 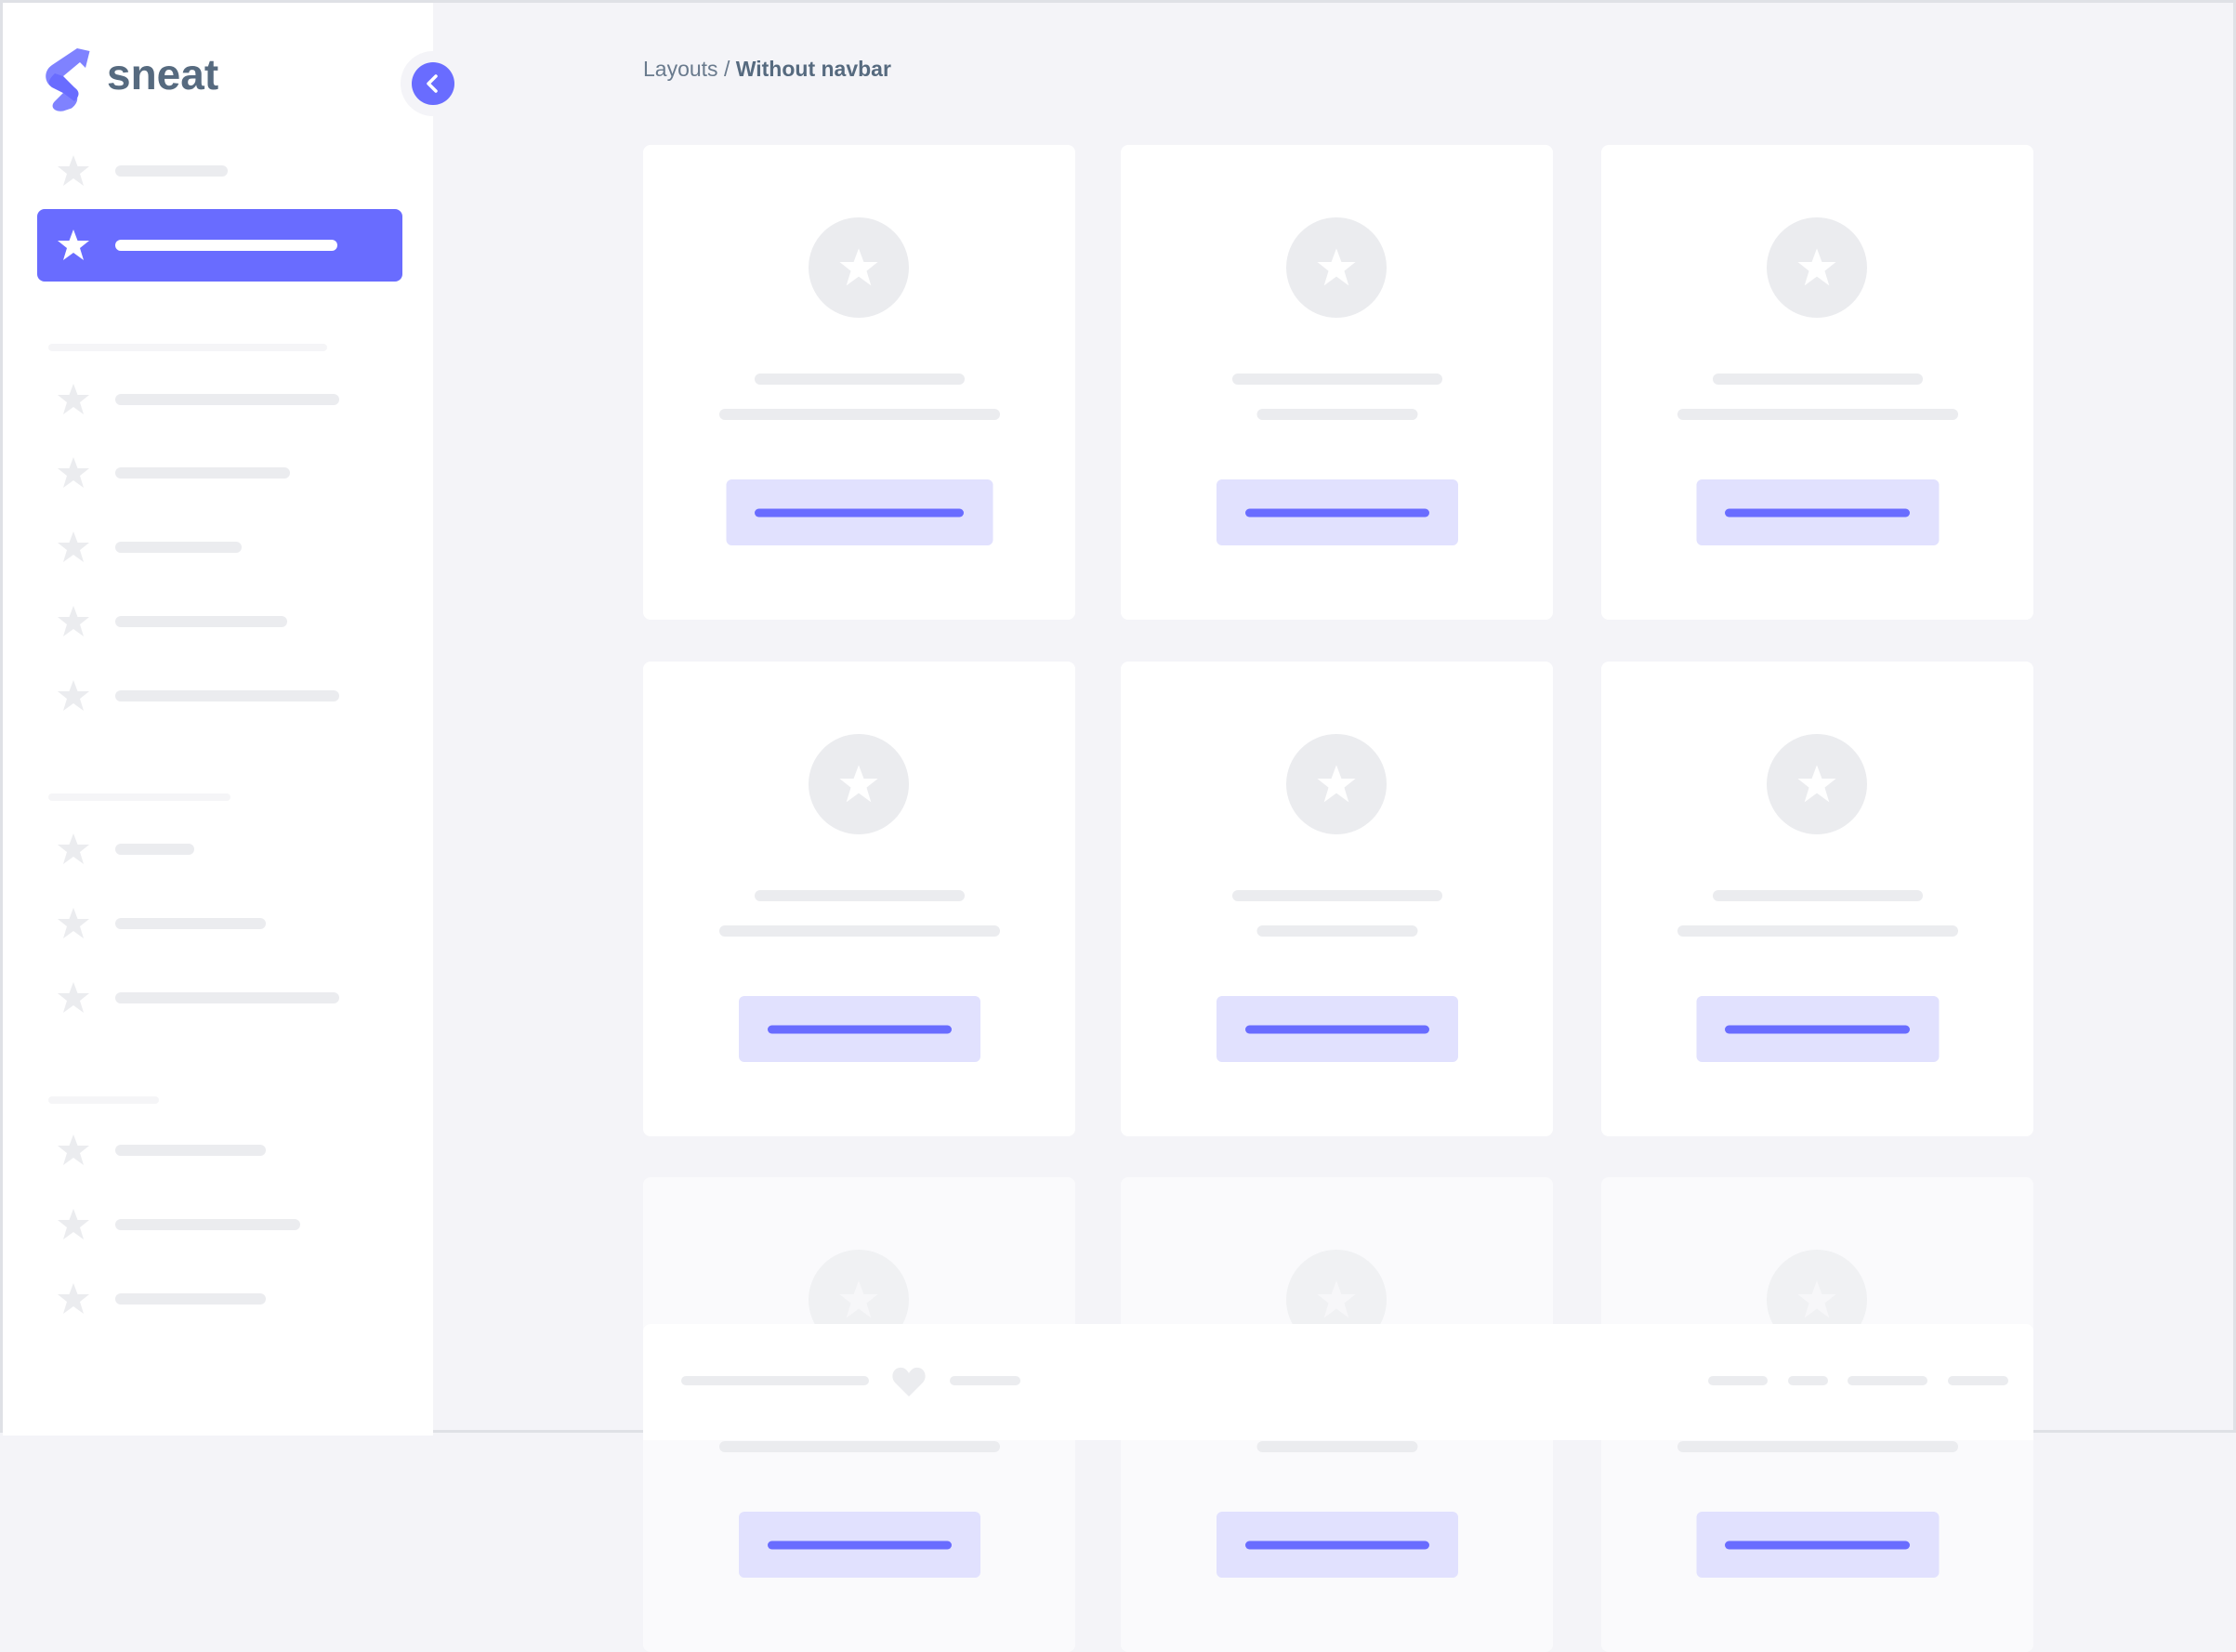 I want to click on breadcrumb: Layouts / Without navbar, so click(x=767, y=69).